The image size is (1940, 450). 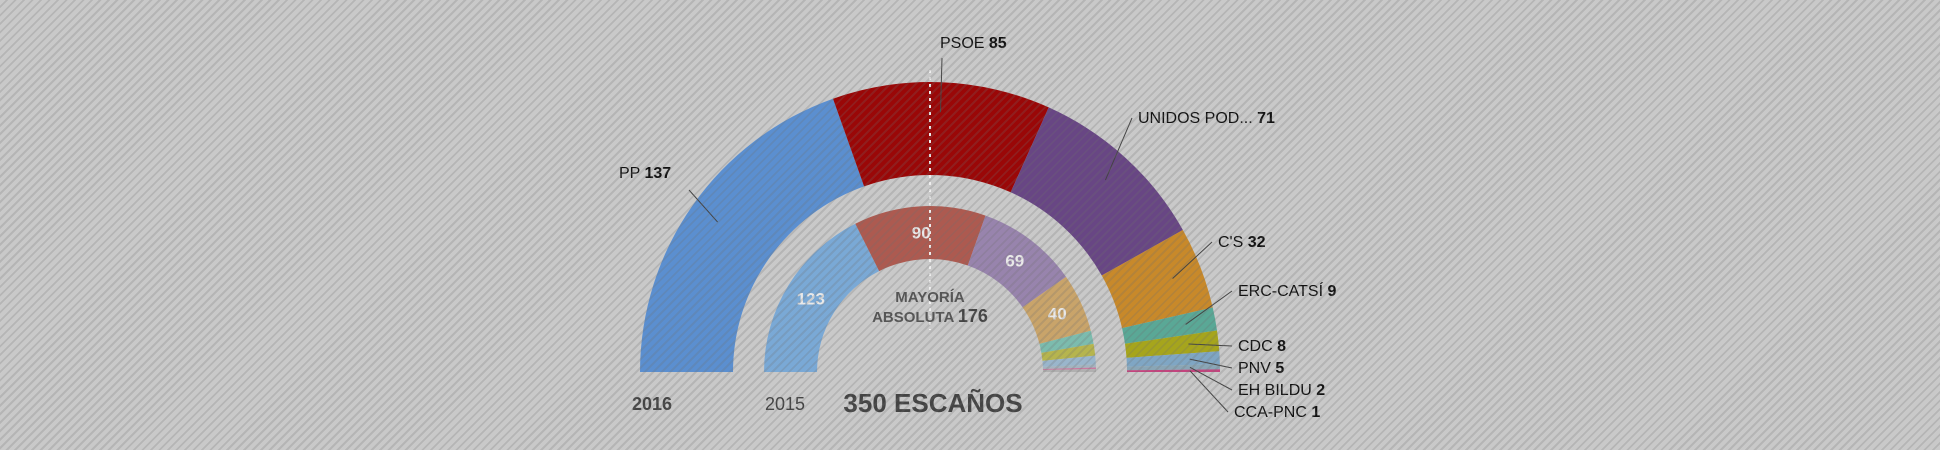 I want to click on party-label: PP 137, so click(x=645, y=173).